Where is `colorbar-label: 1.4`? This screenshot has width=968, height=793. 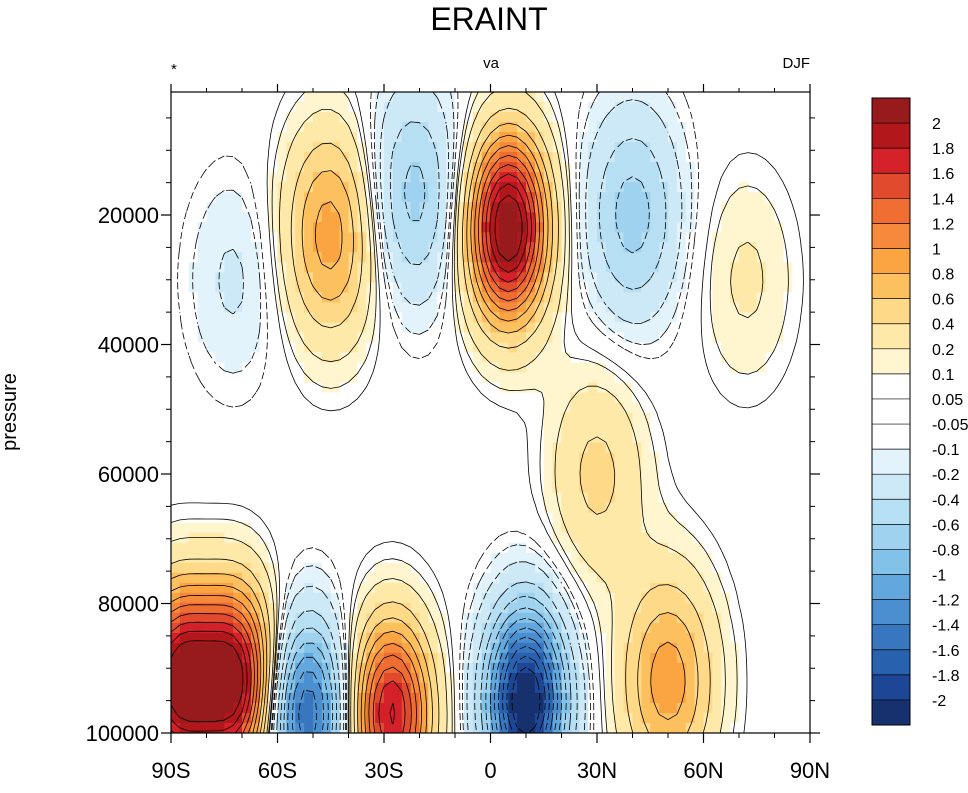 colorbar-label: 1.4 is located at coordinates (943, 199).